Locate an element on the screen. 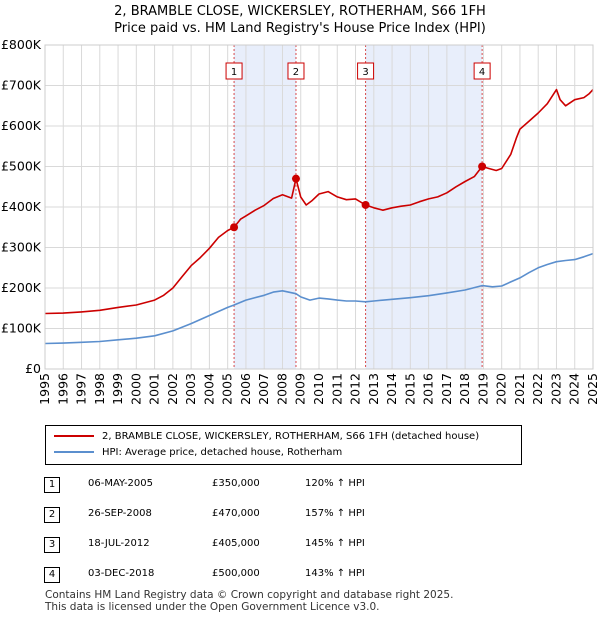 The image size is (600, 620). x-tick-label: 2020 is located at coordinates (501, 389).